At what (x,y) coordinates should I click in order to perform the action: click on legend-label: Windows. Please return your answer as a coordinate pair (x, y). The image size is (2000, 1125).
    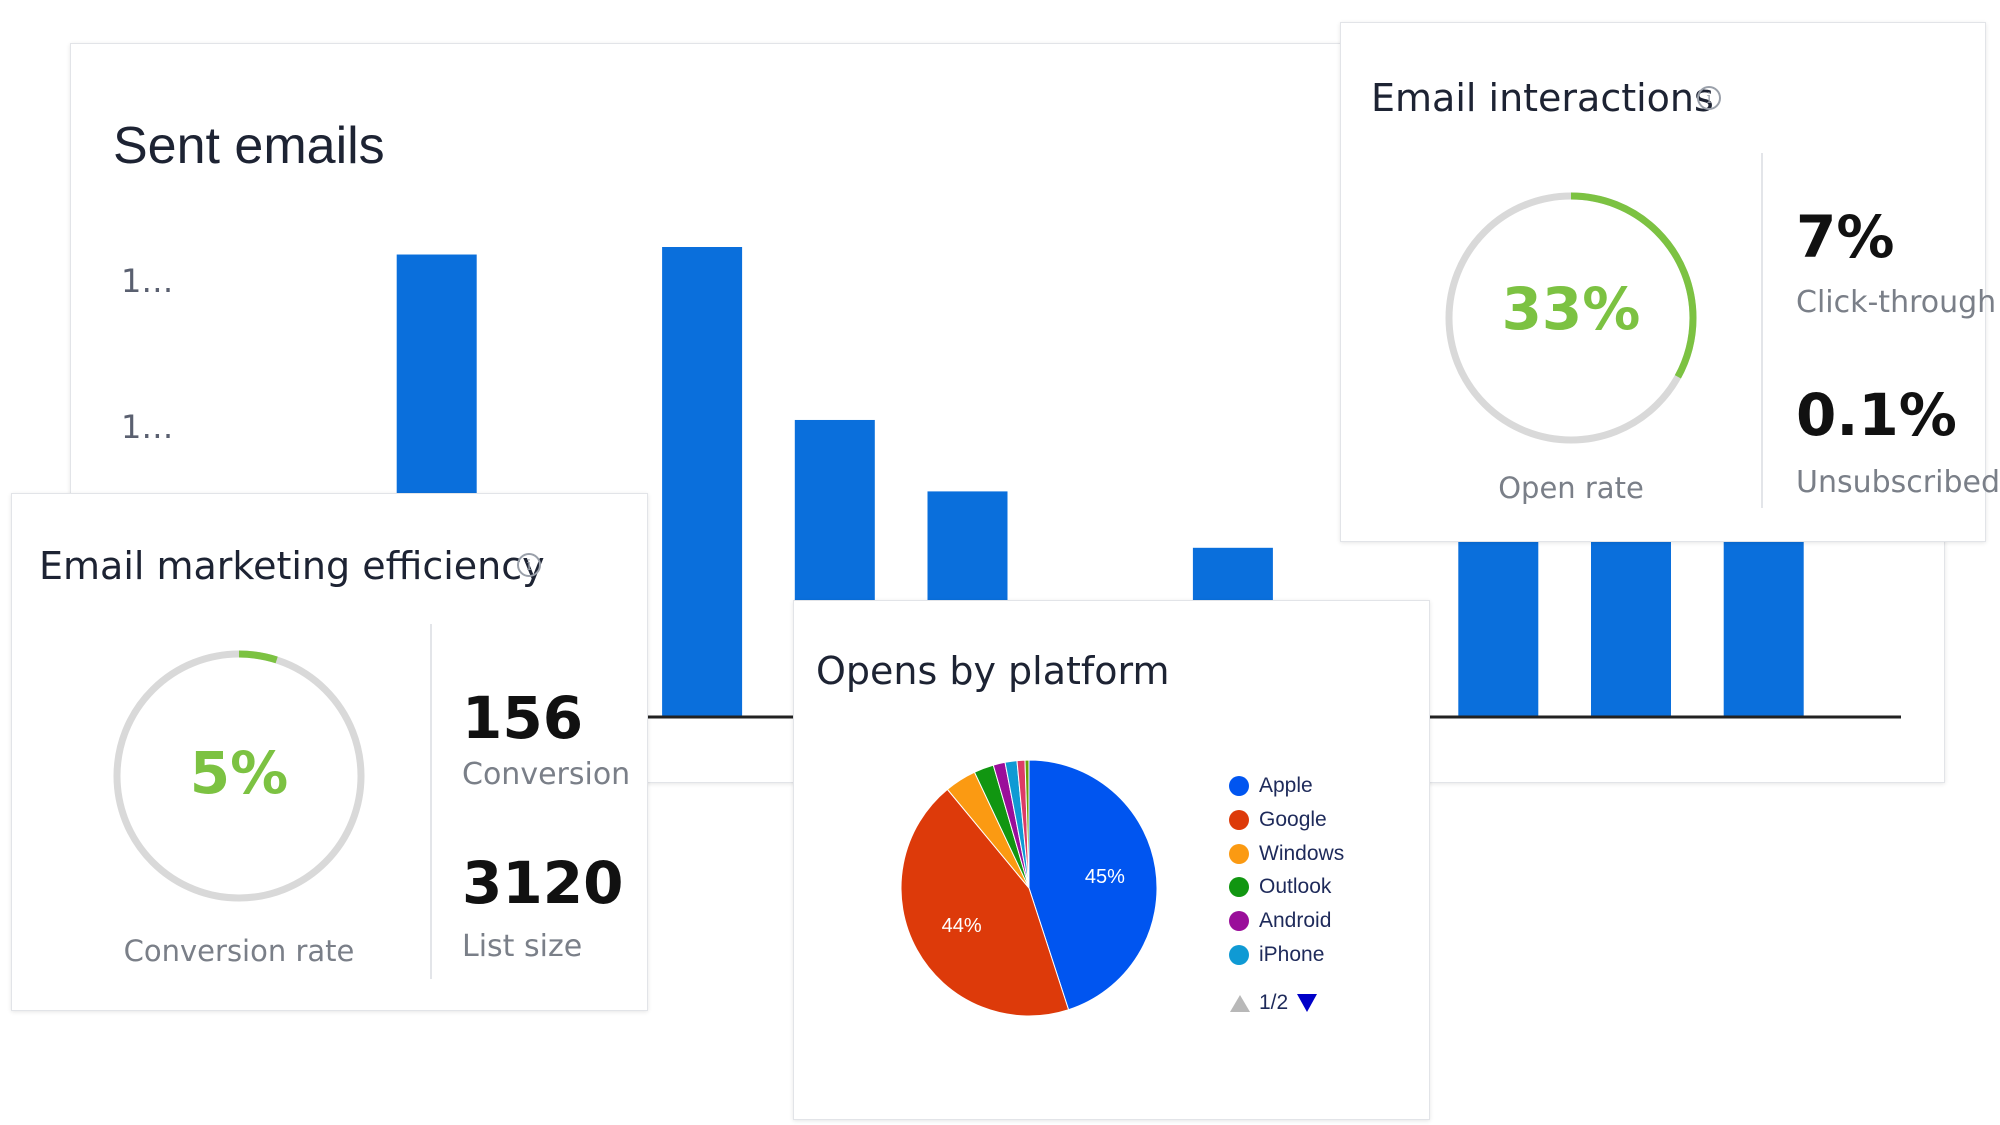
    Looking at the image, I should click on (1302, 853).